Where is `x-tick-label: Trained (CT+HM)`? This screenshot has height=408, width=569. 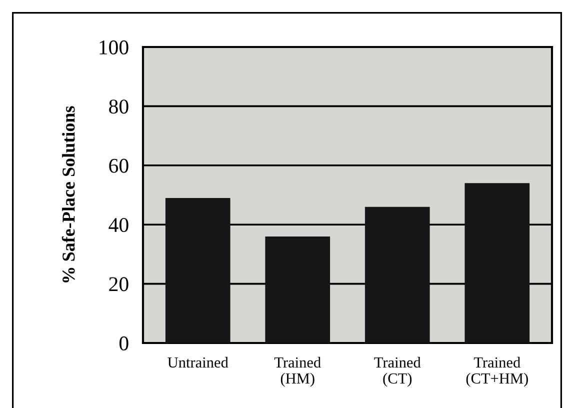
x-tick-label: Trained (CT+HM) is located at coordinates (497, 371).